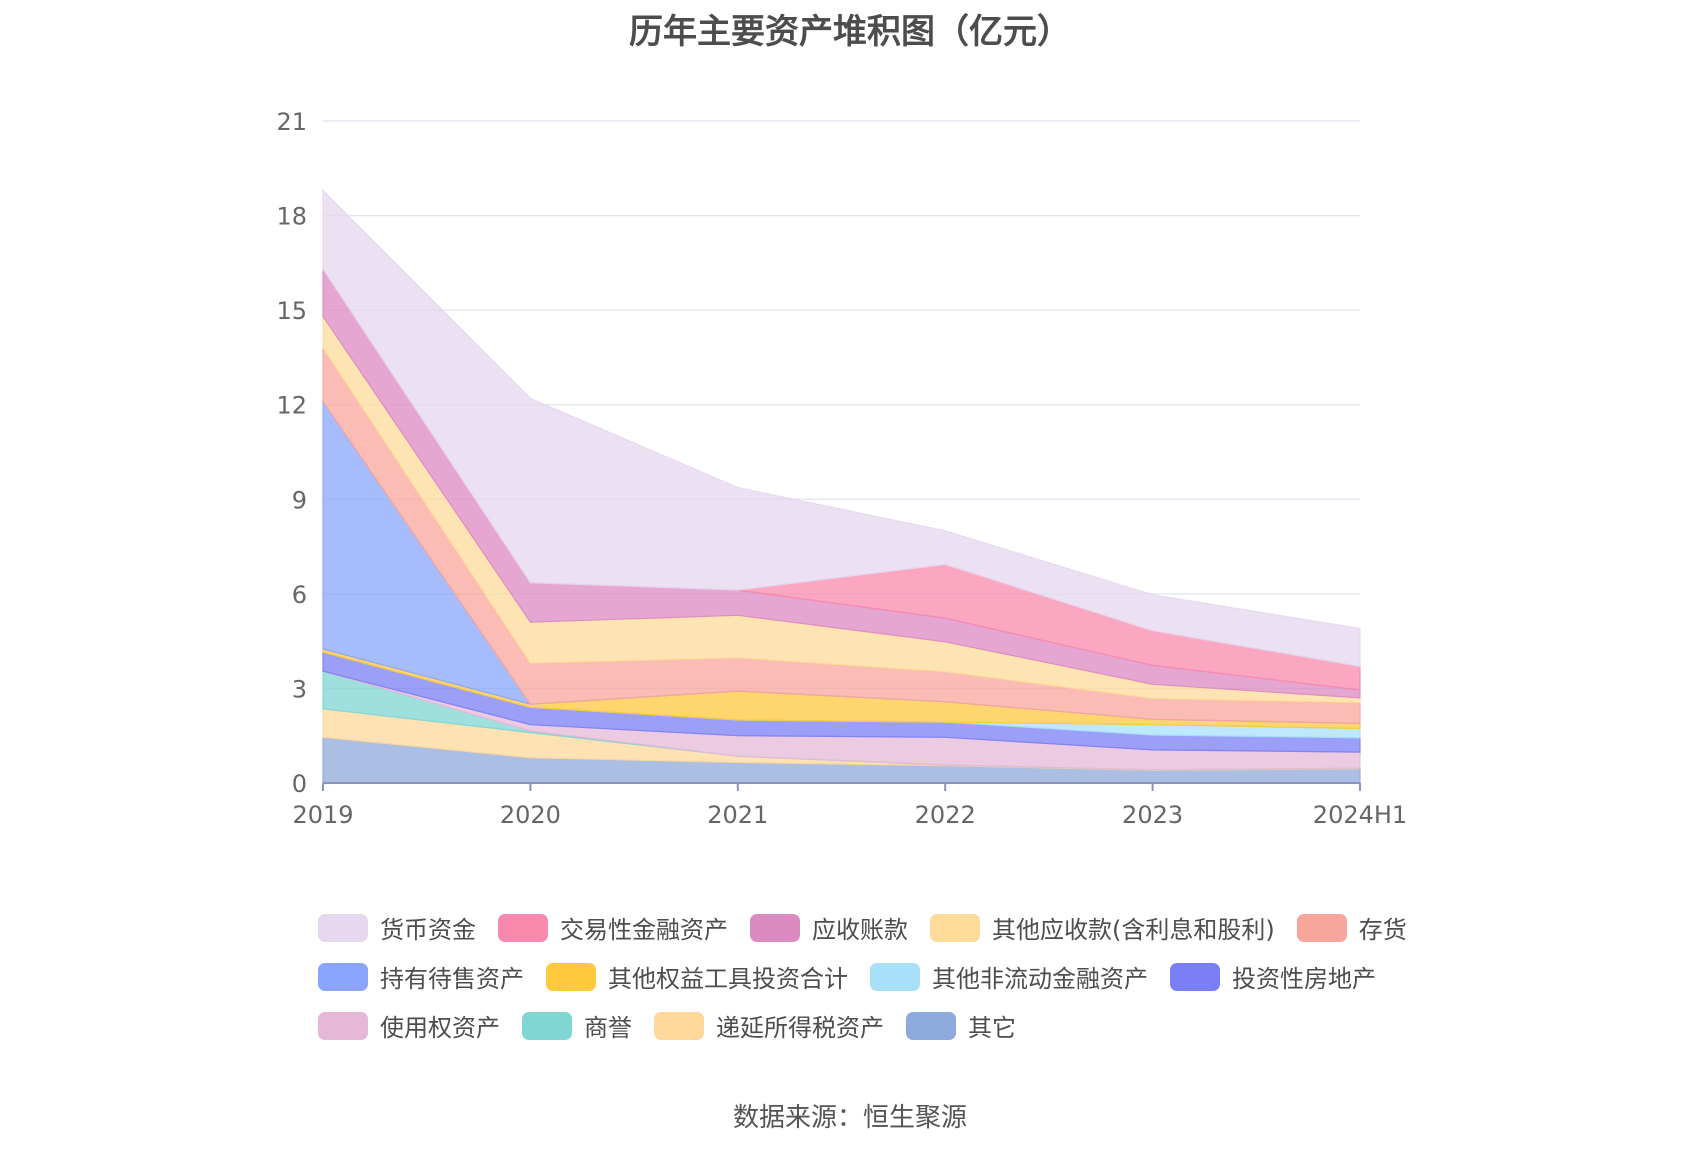  What do you see at coordinates (850, 32) in the screenshot?
I see `chart-title: 历年主要资产堆积图（亿元）` at bounding box center [850, 32].